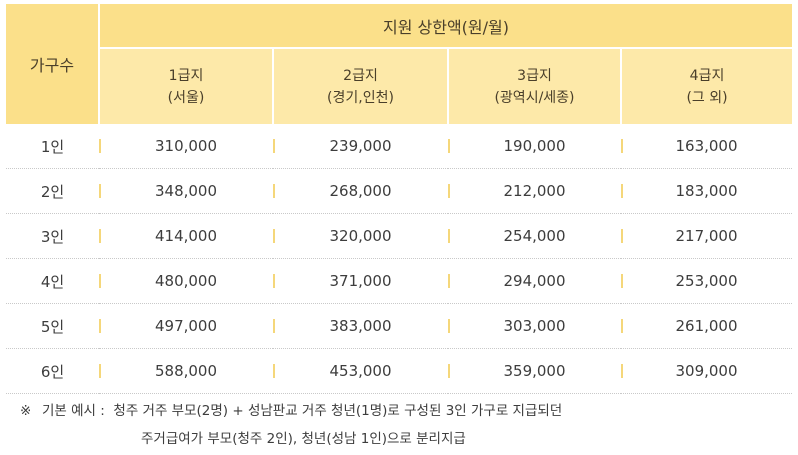  What do you see at coordinates (535, 86) in the screenshot?
I see `grade-header-3: 3급지 (광역시/세종)` at bounding box center [535, 86].